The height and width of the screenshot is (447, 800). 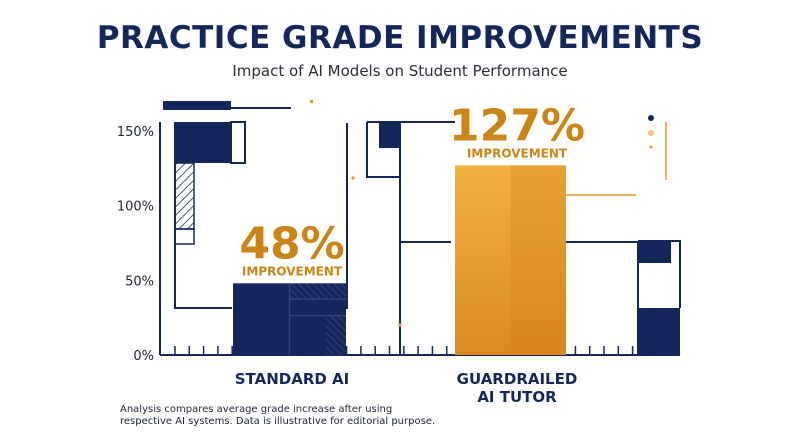 I want to click on block-right-top, so click(x=654, y=252).